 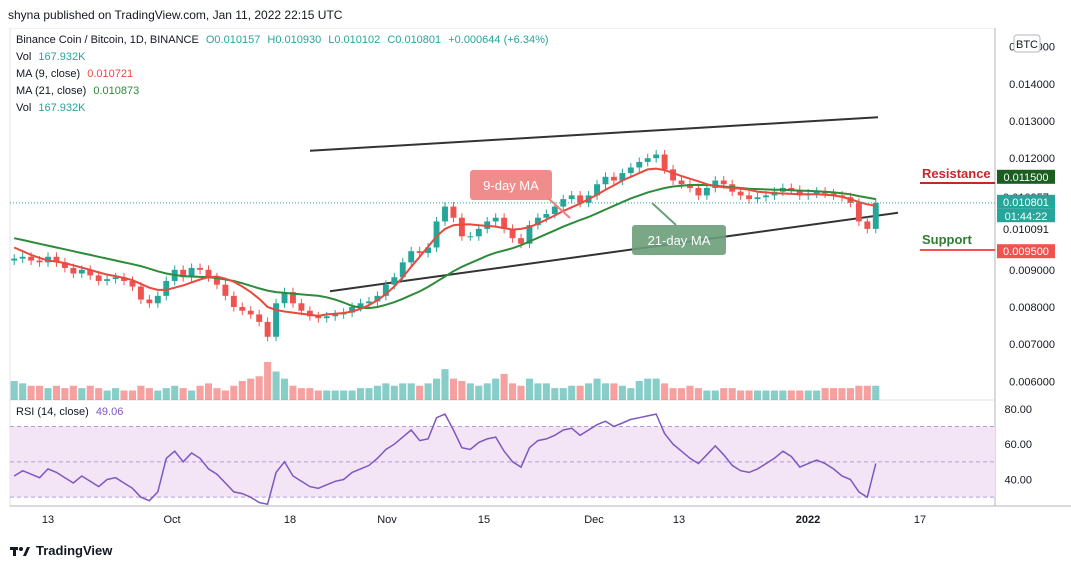 I want to click on ma9-label: MA (9, close), so click(x=48, y=74).